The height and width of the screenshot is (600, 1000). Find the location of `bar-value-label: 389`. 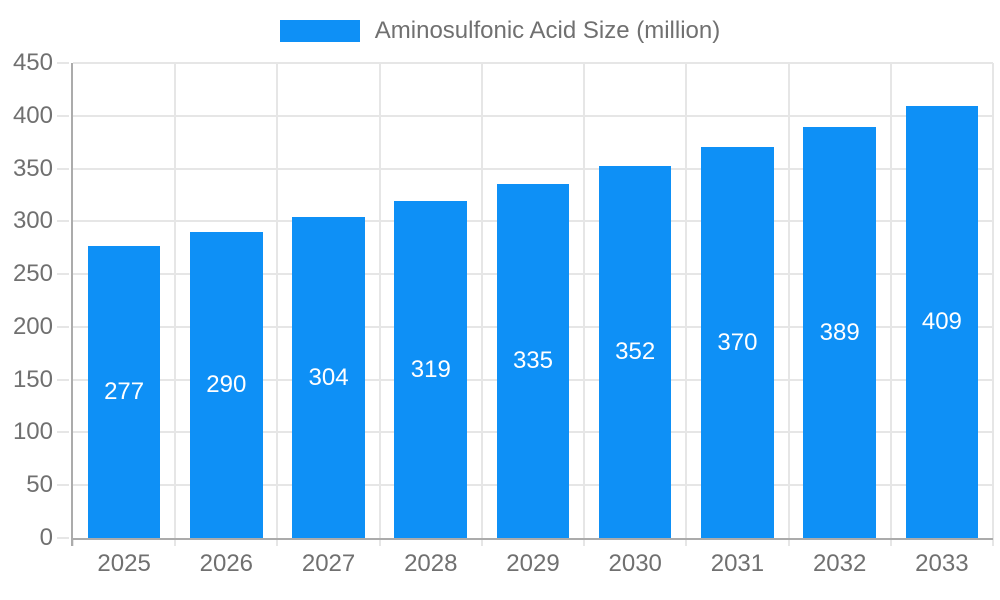

bar-value-label: 389 is located at coordinates (839, 332).